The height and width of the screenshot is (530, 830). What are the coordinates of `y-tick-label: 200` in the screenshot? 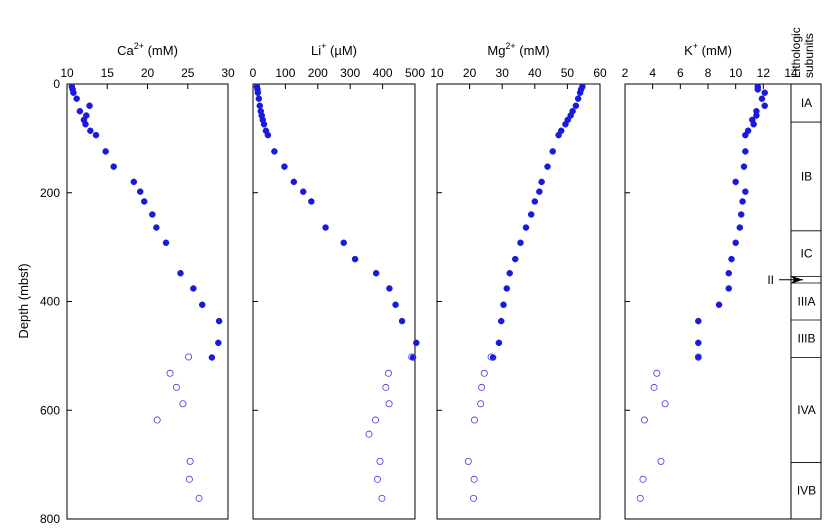 It's located at (50, 193).